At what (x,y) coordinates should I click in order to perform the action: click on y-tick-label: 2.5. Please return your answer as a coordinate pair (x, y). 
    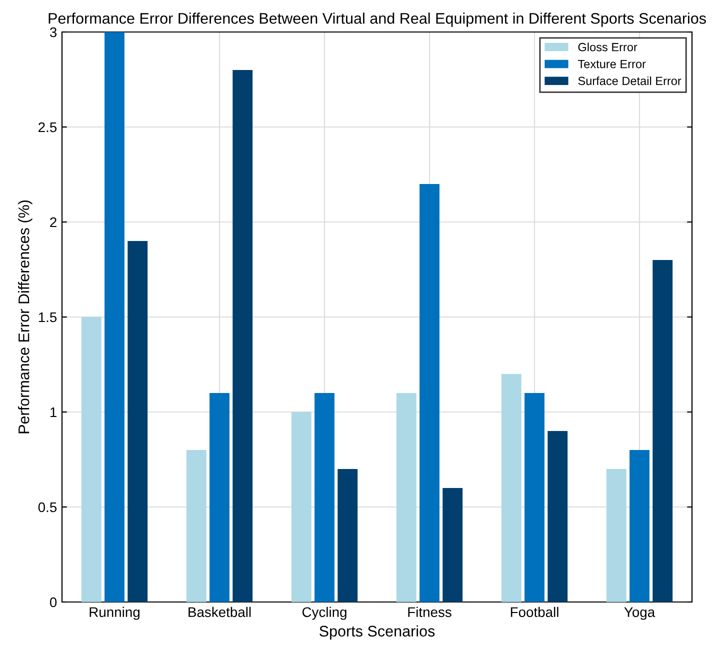
    Looking at the image, I should click on (47, 127).